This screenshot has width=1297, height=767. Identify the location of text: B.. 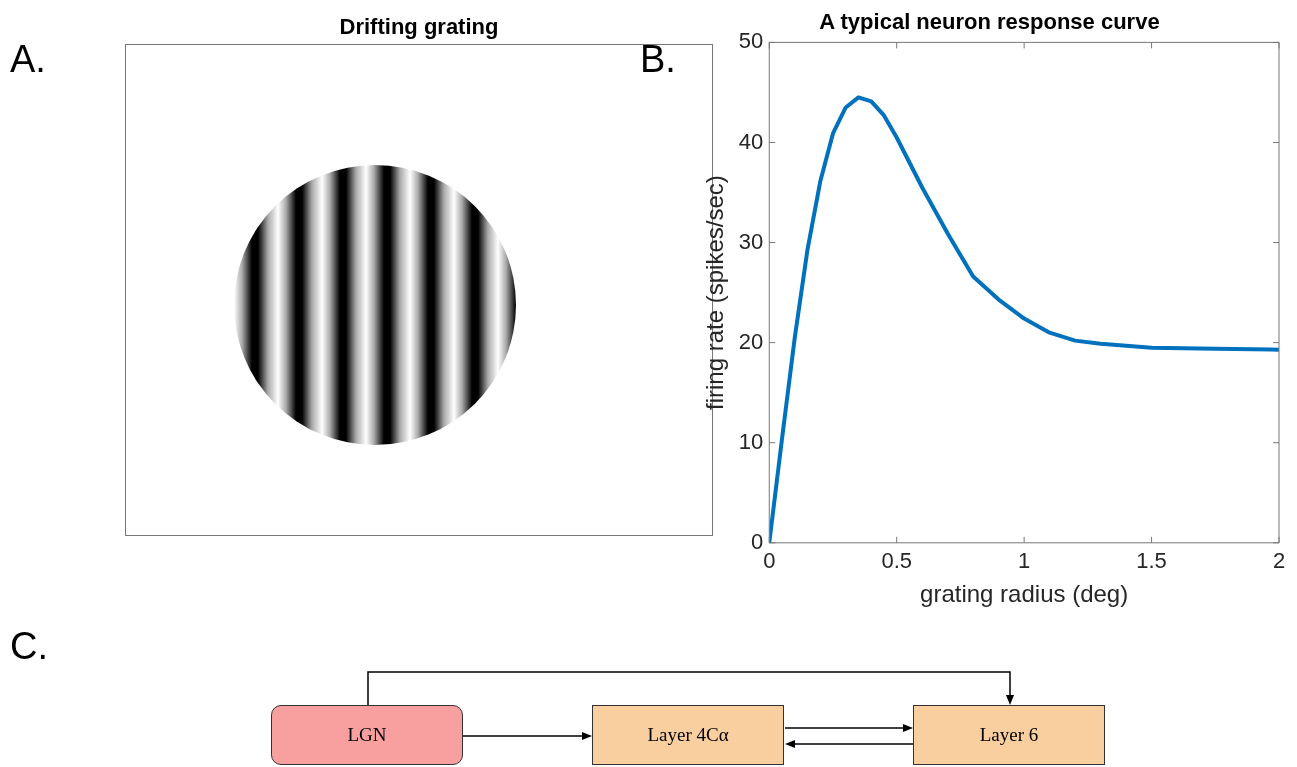
(658, 59).